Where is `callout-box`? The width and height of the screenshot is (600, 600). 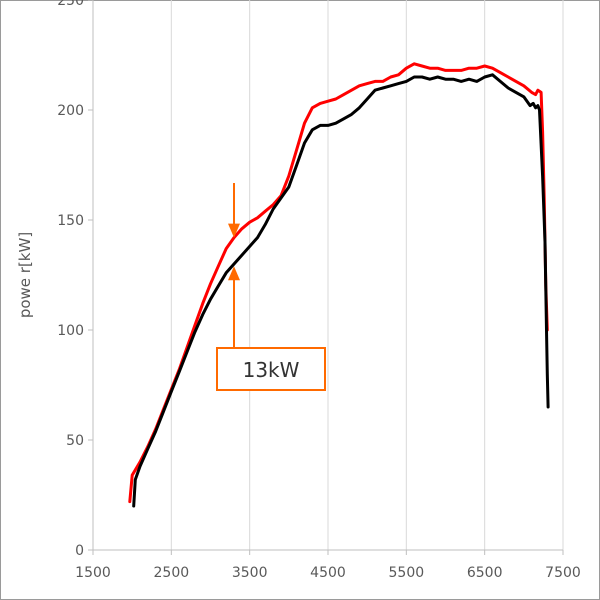 callout-box is located at coordinates (271, 369).